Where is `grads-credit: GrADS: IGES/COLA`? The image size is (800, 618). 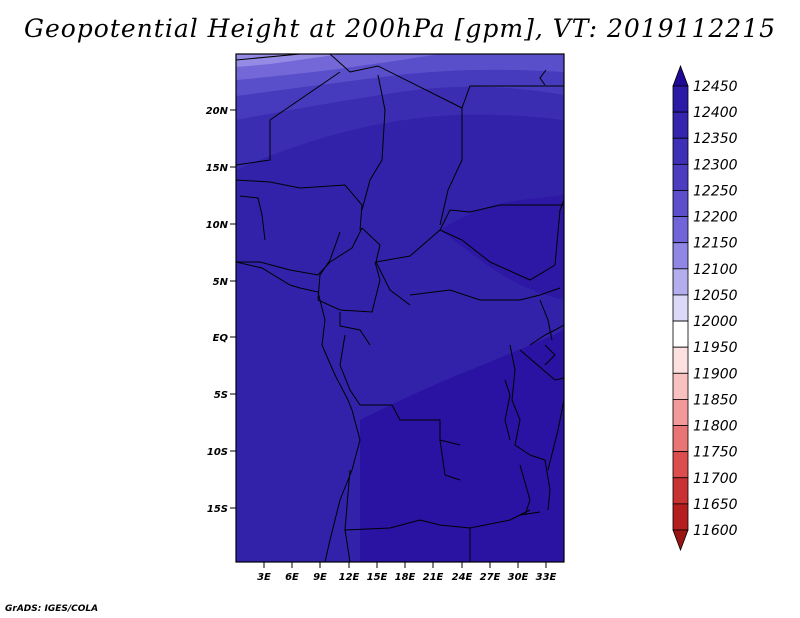
grads-credit: GrADS: IGES/COLA is located at coordinates (52, 609).